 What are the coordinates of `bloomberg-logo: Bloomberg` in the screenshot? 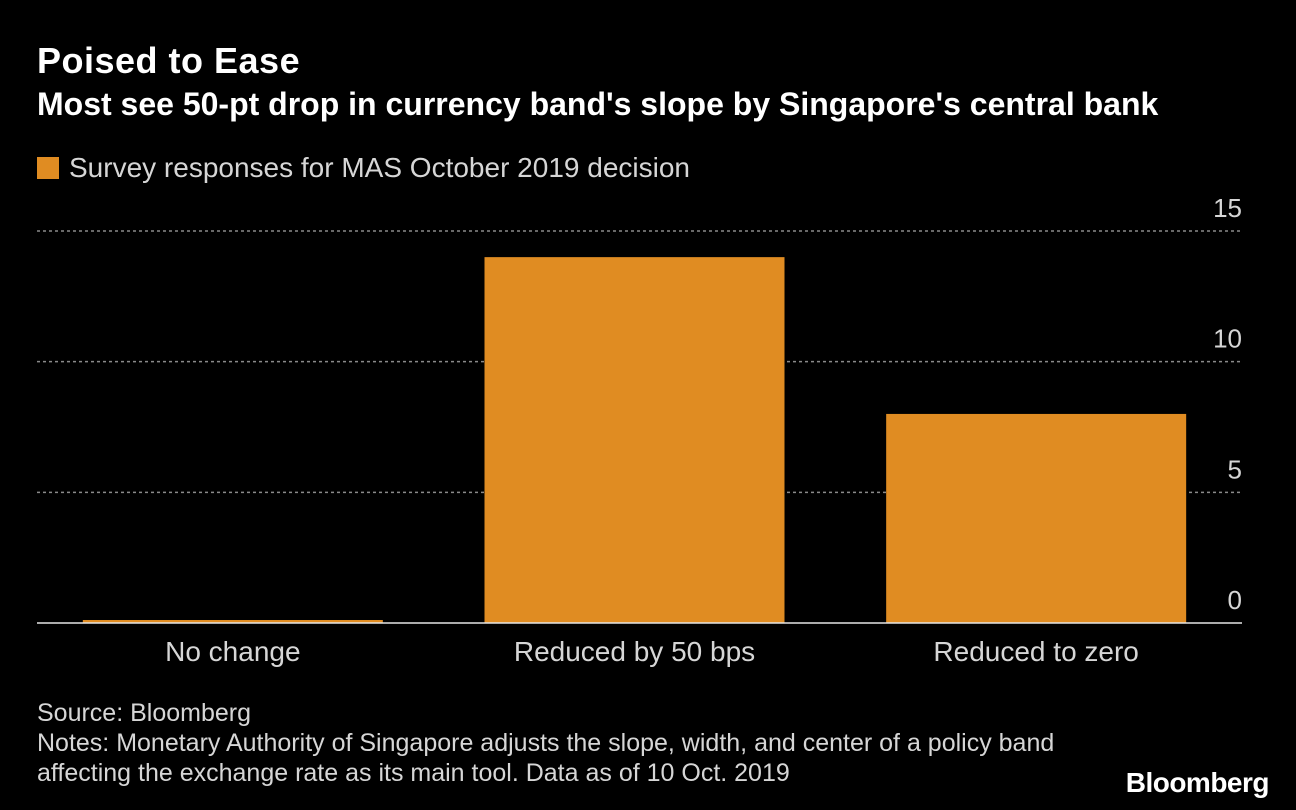 It's located at (1197, 782).